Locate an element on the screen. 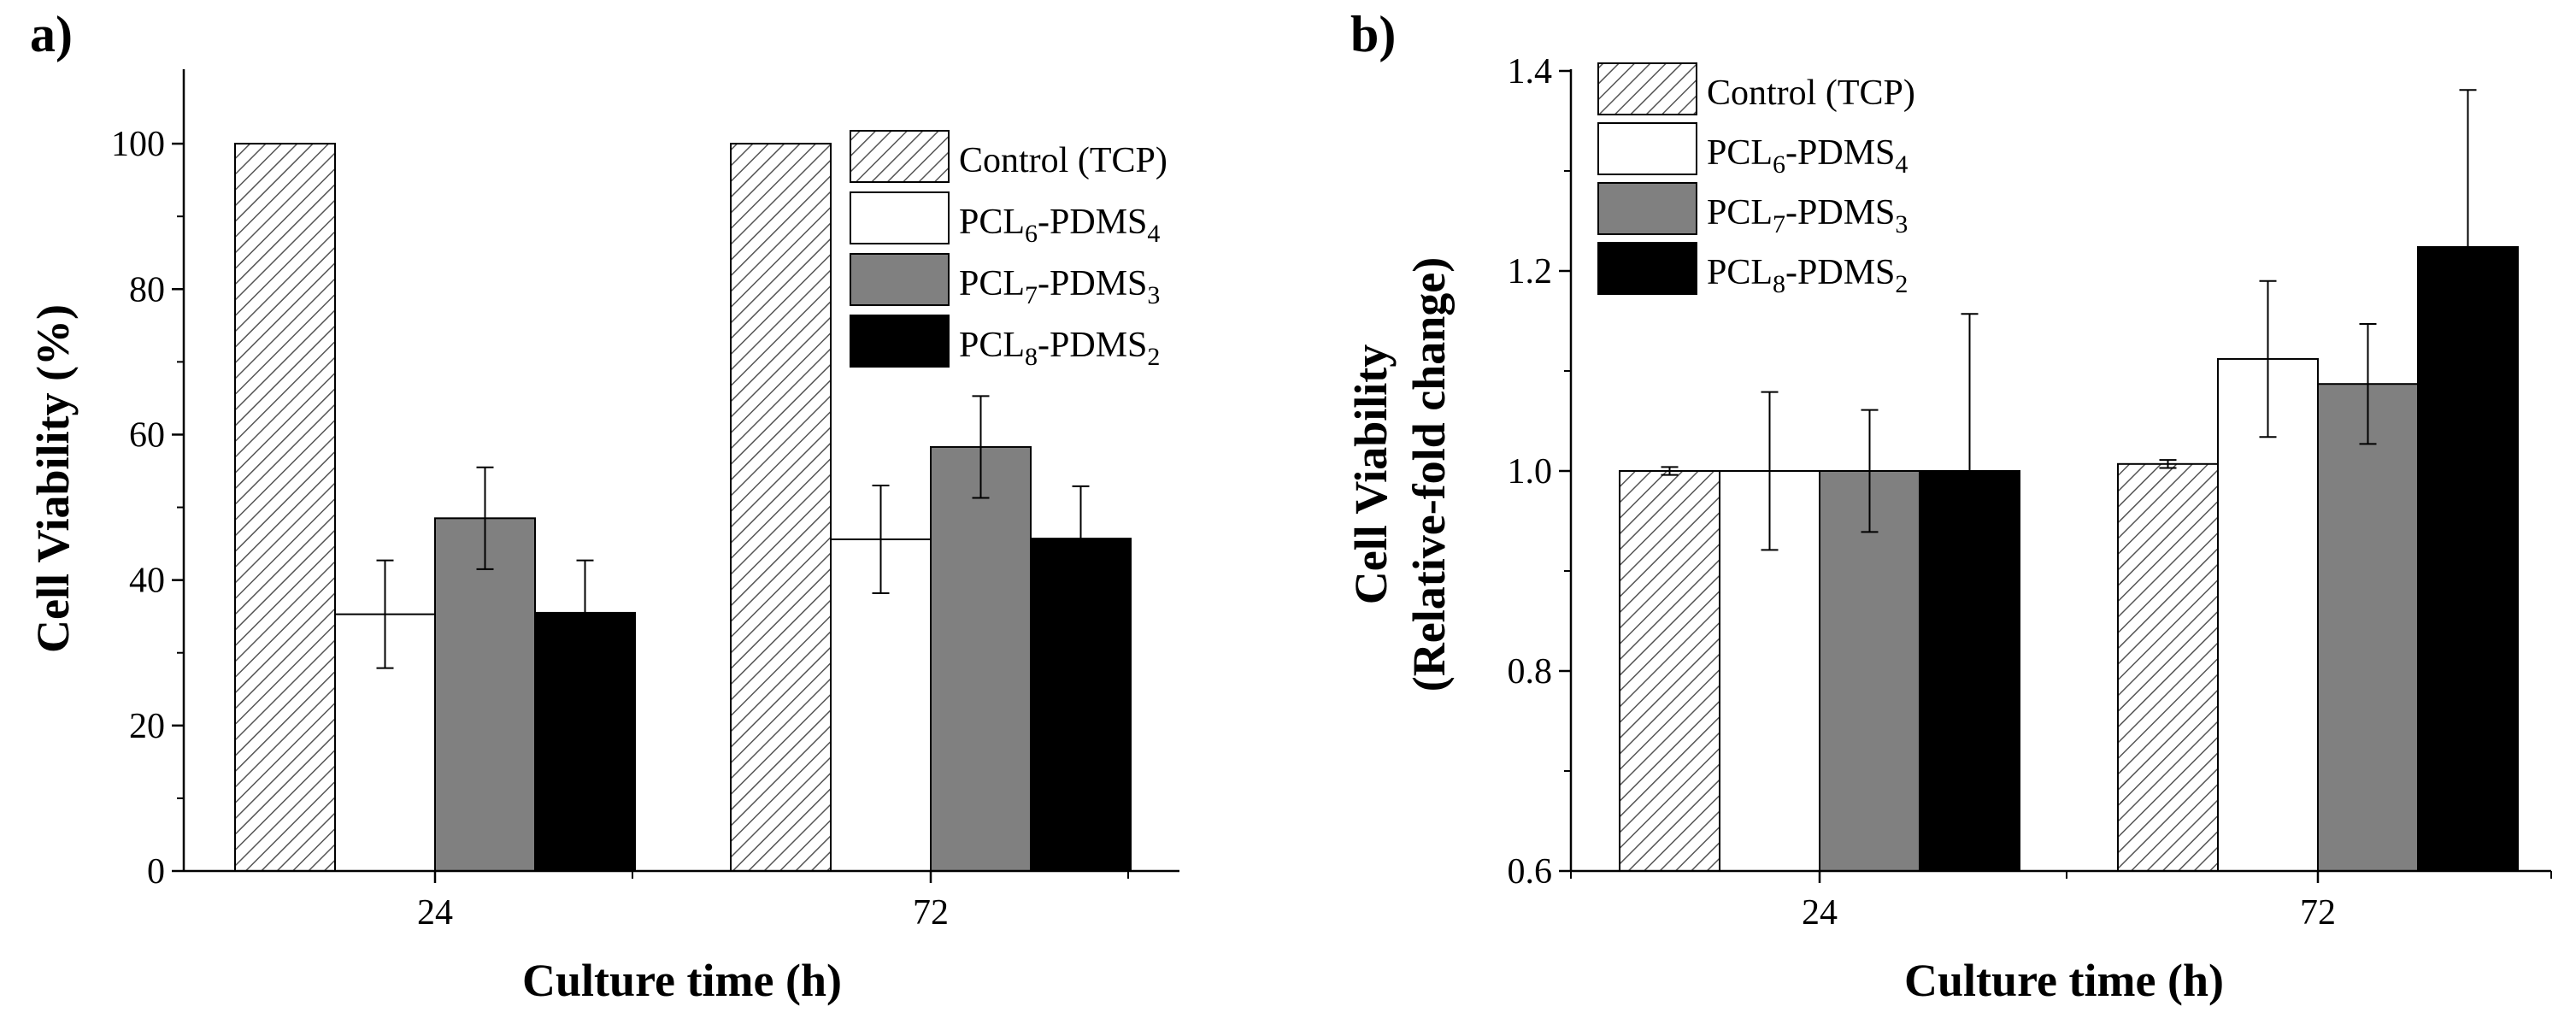 The image size is (2576, 1024). panel-a-label: a) is located at coordinates (51, 34).